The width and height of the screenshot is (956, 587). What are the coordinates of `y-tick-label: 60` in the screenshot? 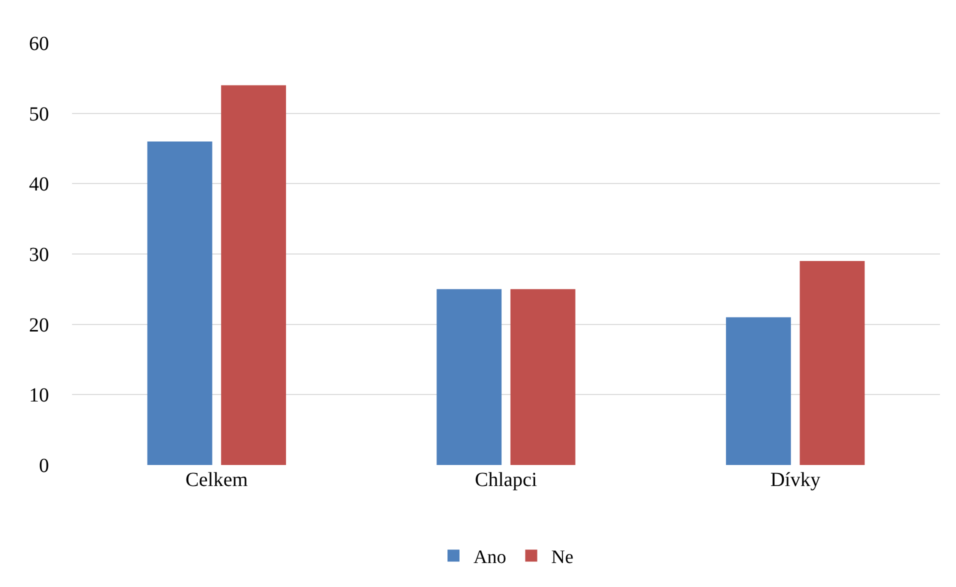 It's located at (39, 44).